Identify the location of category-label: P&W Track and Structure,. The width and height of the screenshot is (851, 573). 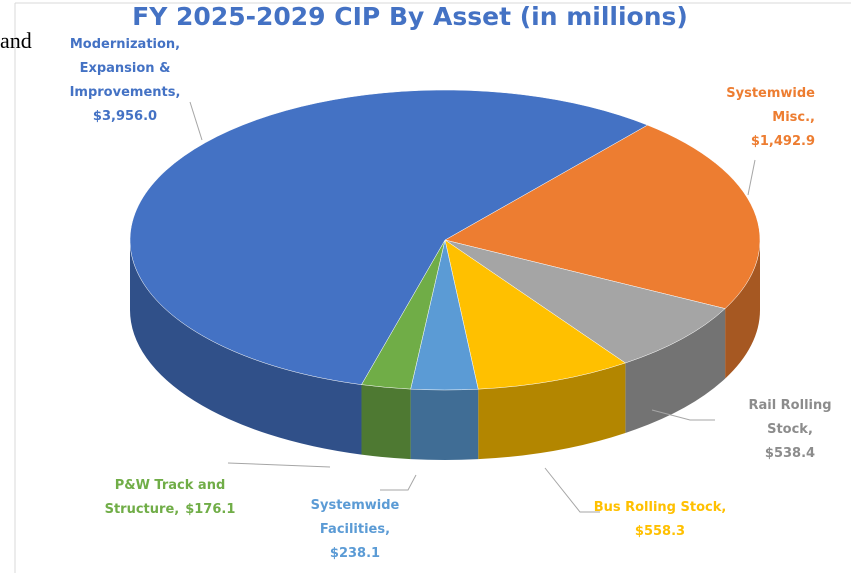
(165, 497).